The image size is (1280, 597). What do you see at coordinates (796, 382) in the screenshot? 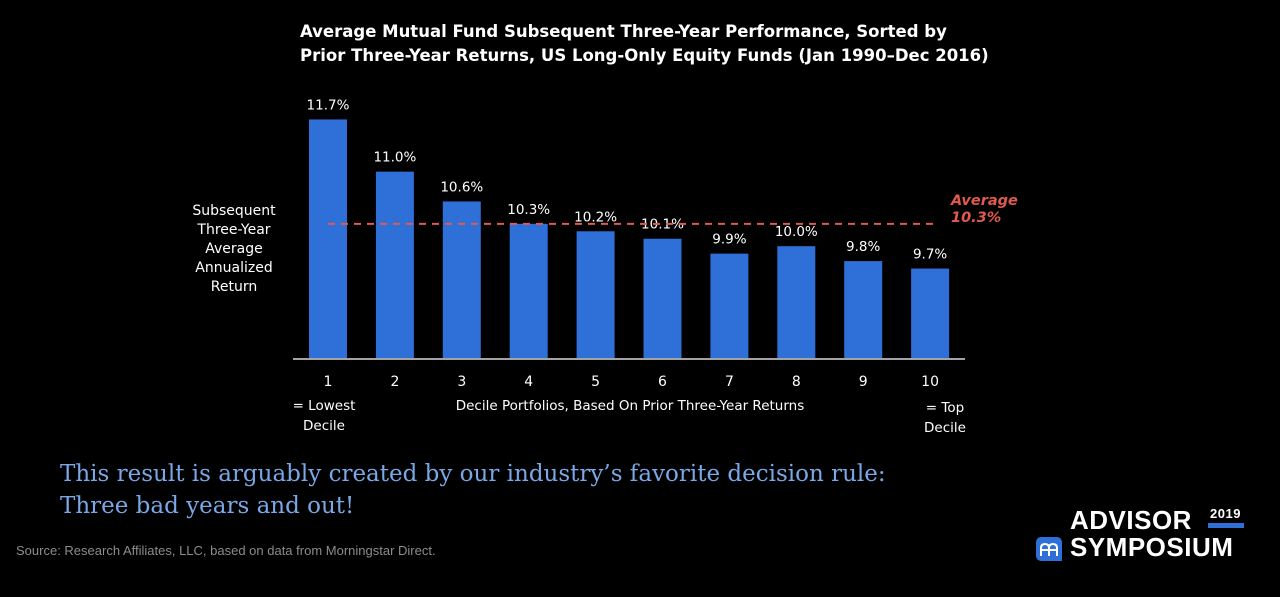
I see `x-tick-label: 8` at bounding box center [796, 382].